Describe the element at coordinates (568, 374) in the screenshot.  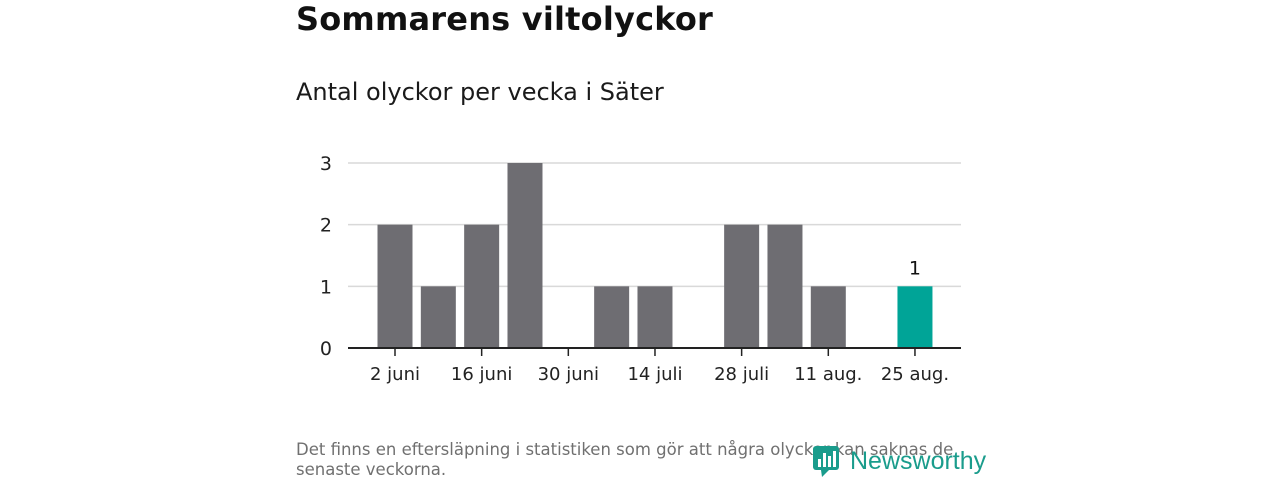
I see `x-tick-label: 30 juni` at that location.